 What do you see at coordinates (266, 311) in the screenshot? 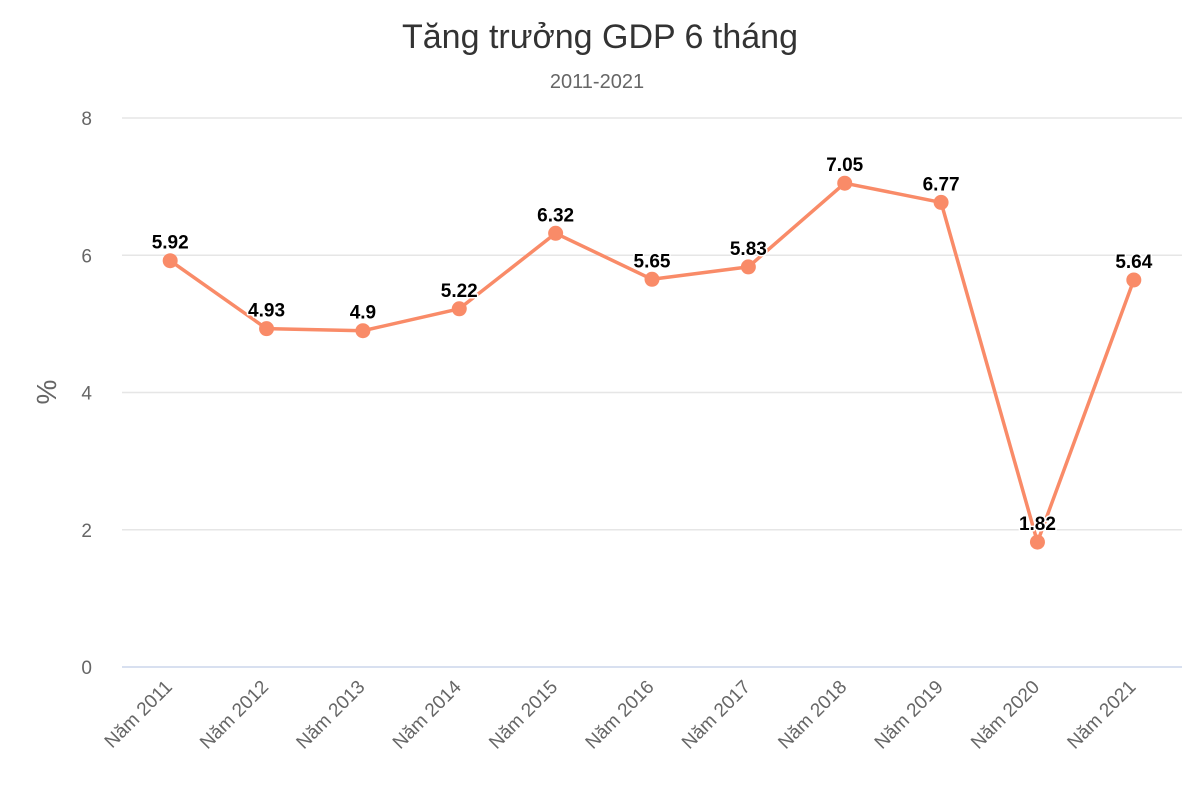
I see `data-label: 4.93` at bounding box center [266, 311].